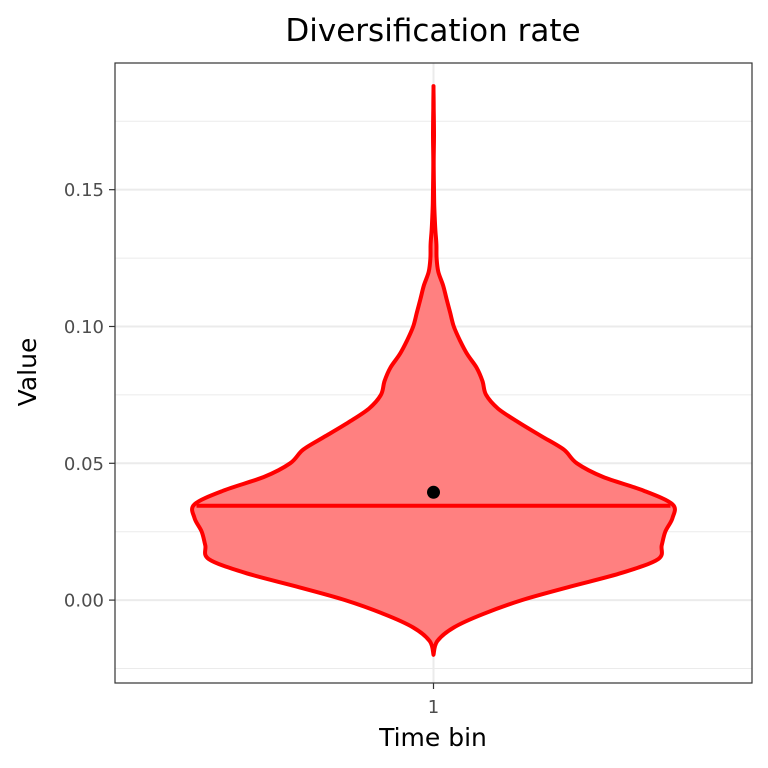 This screenshot has width=768, height=768. What do you see at coordinates (432, 31) in the screenshot?
I see `chart-title: Diversification rate` at bounding box center [432, 31].